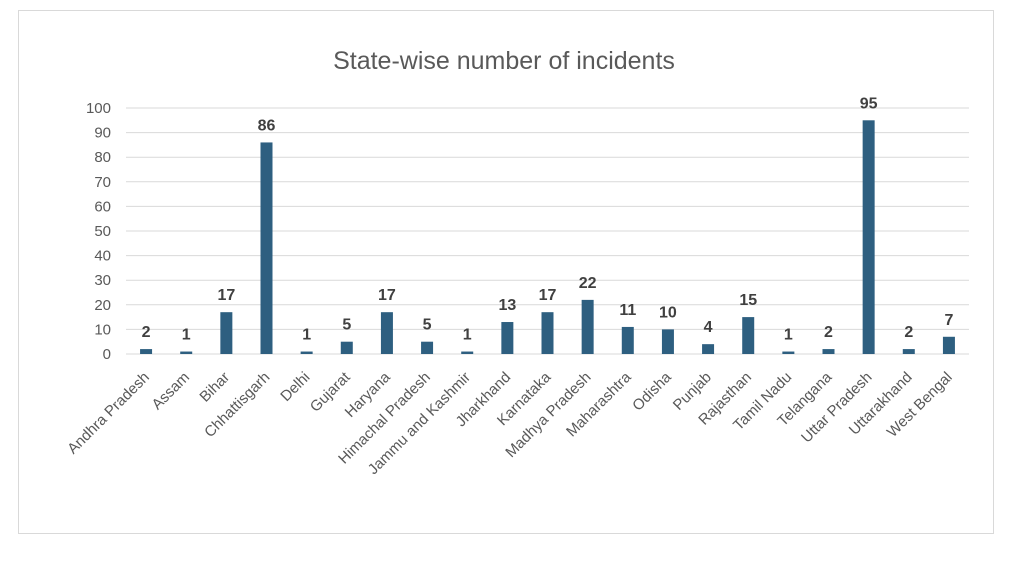  I want to click on bar-maharashtra, so click(627, 340).